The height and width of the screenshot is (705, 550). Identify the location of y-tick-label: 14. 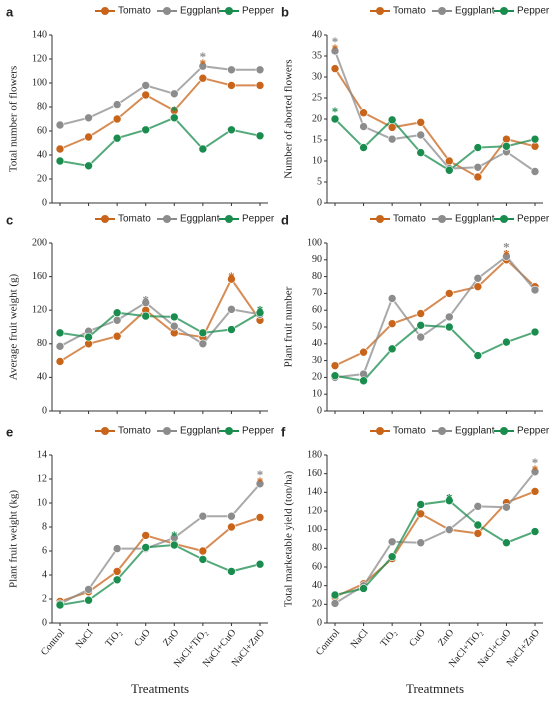
(42, 454).